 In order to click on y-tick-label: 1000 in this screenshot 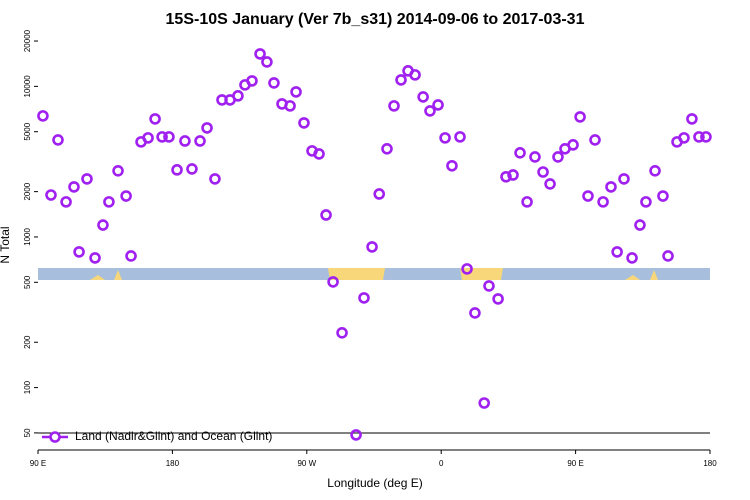, I will do `click(27, 237)`.